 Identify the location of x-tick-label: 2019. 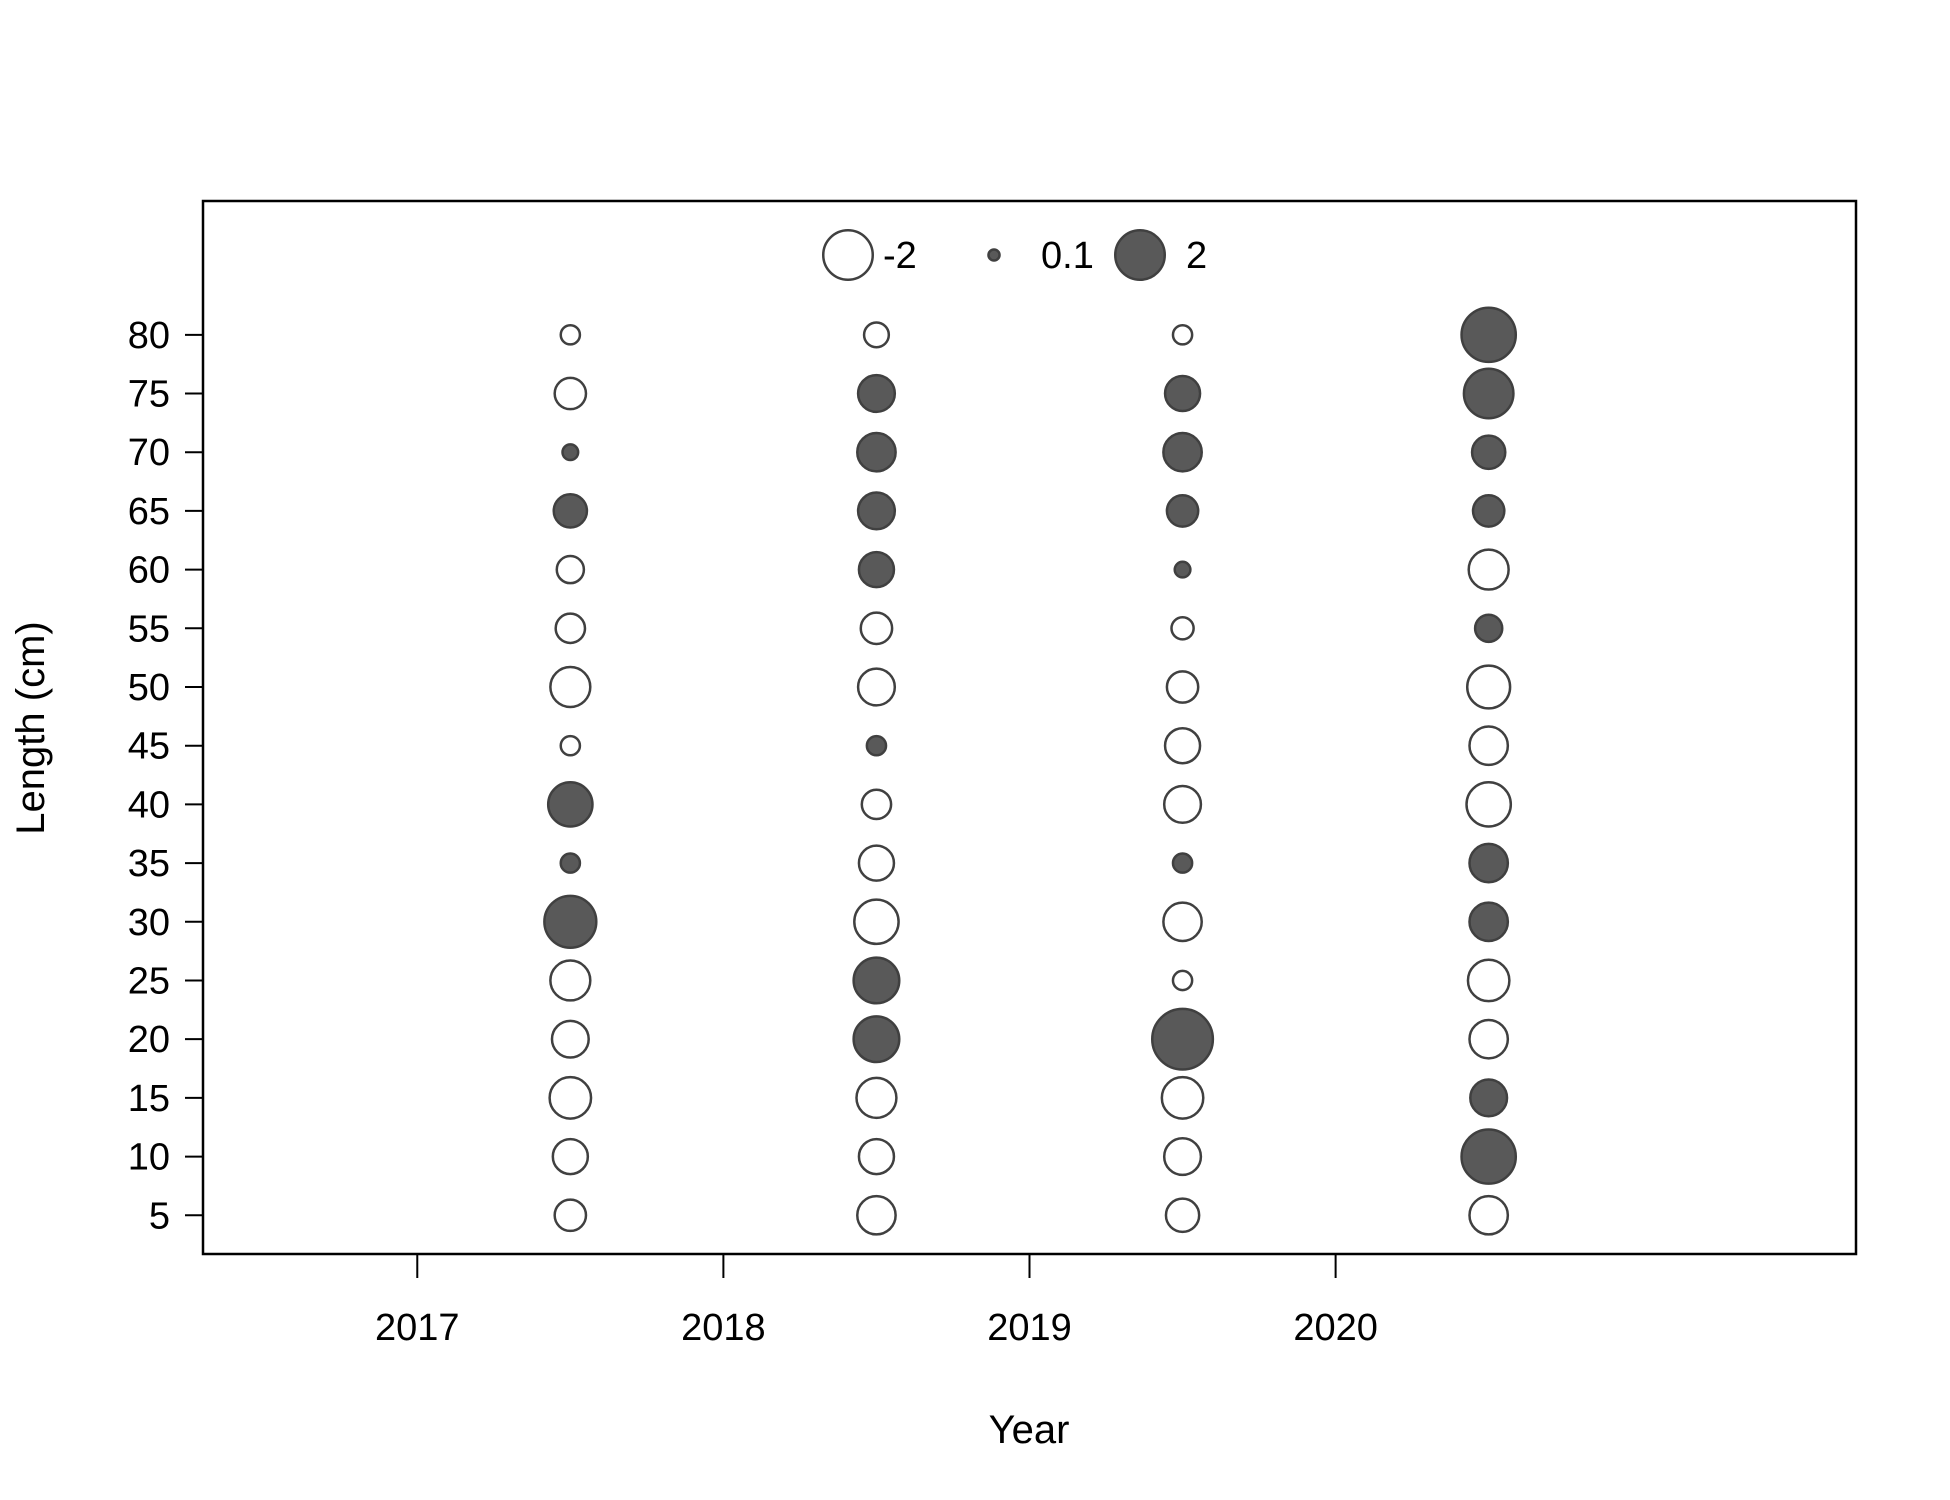
(1029, 1328).